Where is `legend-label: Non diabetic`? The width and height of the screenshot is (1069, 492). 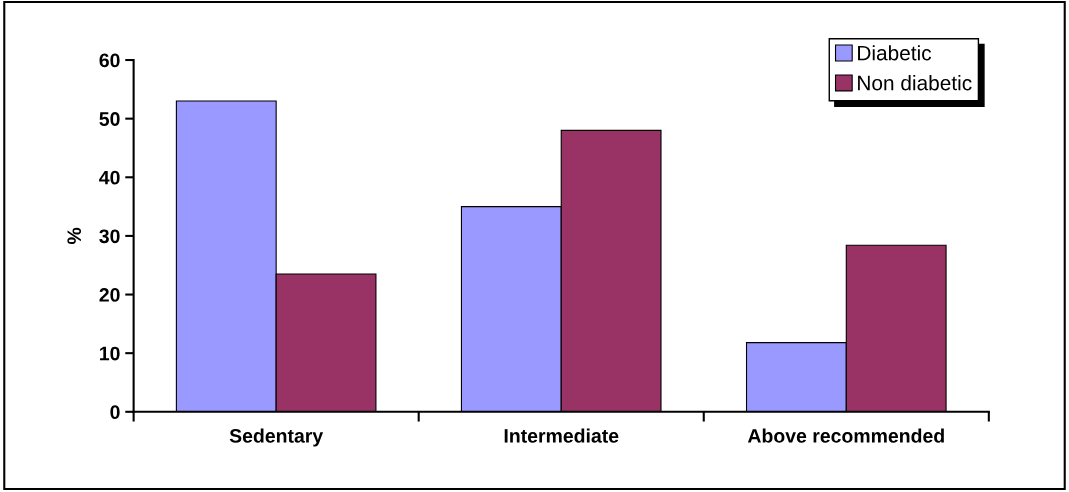
legend-label: Non diabetic is located at coordinates (915, 83).